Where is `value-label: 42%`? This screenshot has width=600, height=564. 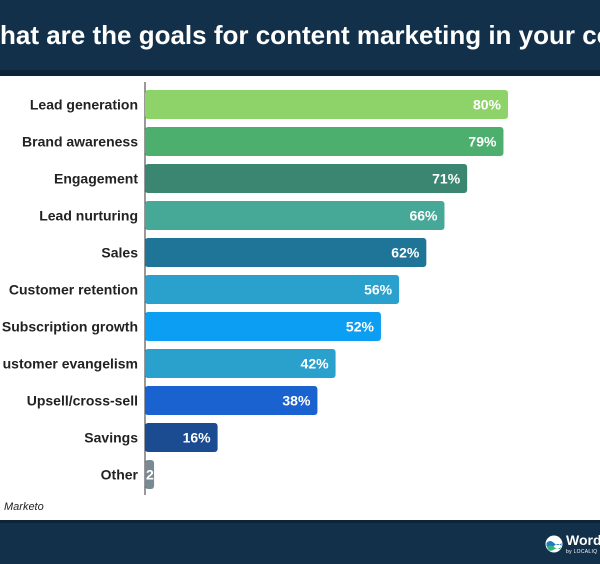
value-label: 42% is located at coordinates (315, 364).